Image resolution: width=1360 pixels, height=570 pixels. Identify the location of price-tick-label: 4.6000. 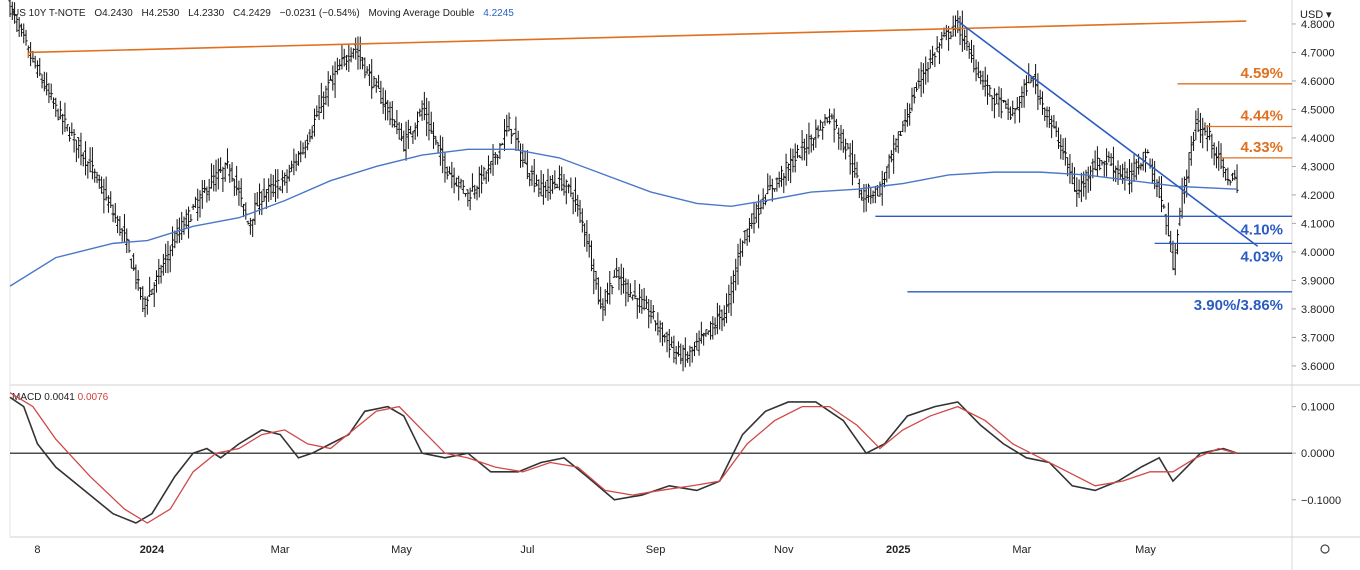
(1318, 82).